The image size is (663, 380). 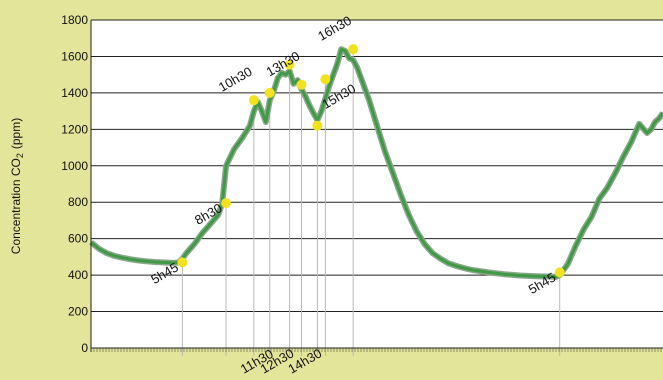 I want to click on y-tick-label: 600, so click(x=78, y=239).